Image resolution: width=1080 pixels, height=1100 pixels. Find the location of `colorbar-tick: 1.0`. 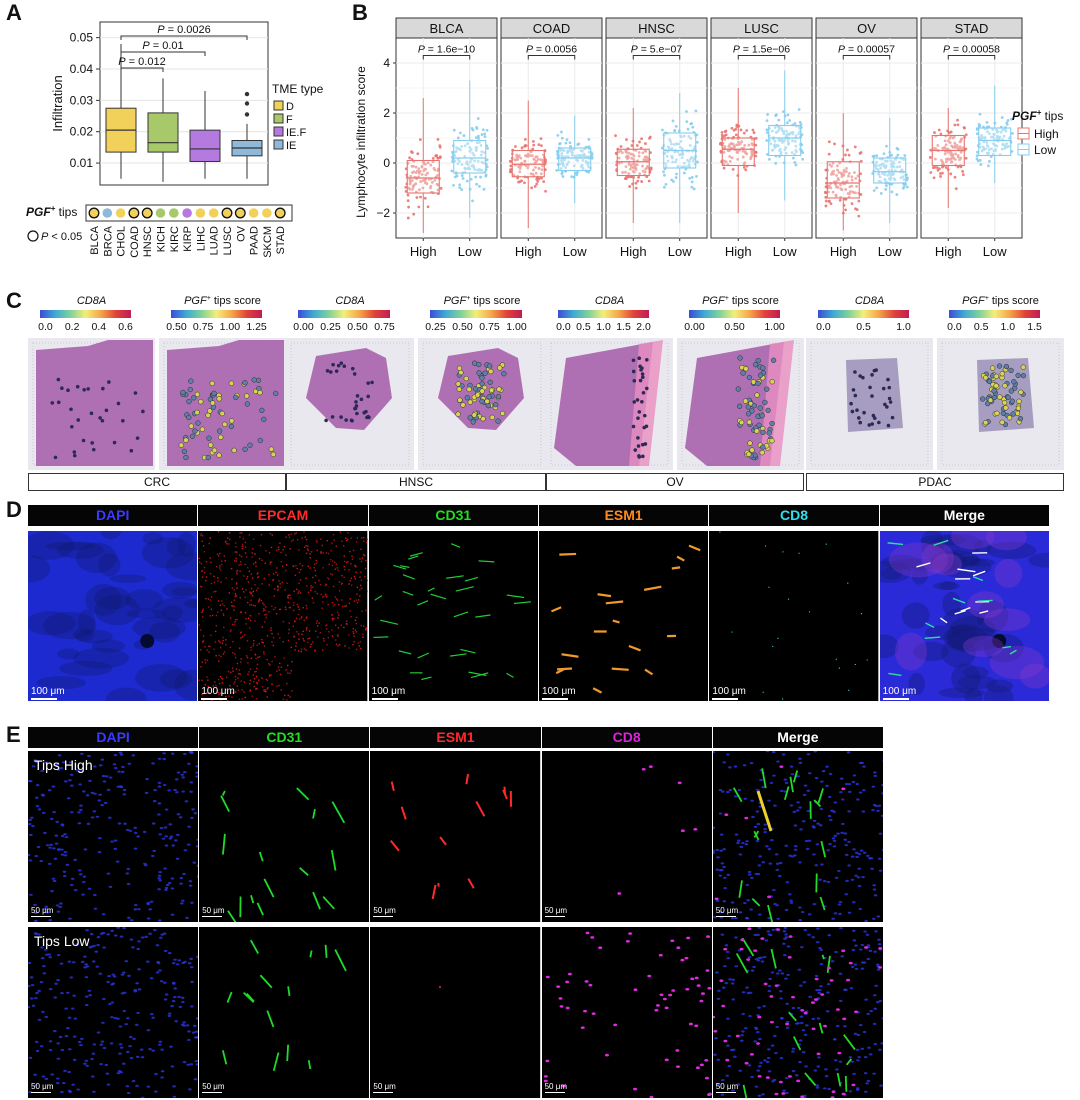

colorbar-tick: 1.0 is located at coordinates (903, 327).